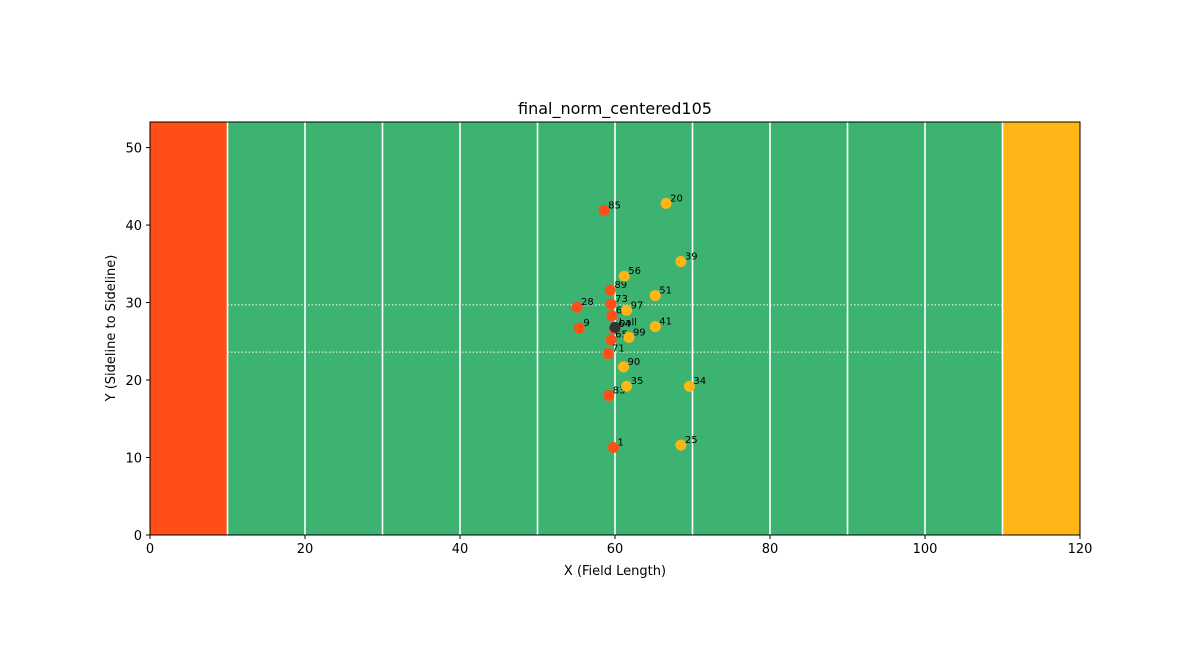  I want to click on player-label: 35, so click(637, 381).